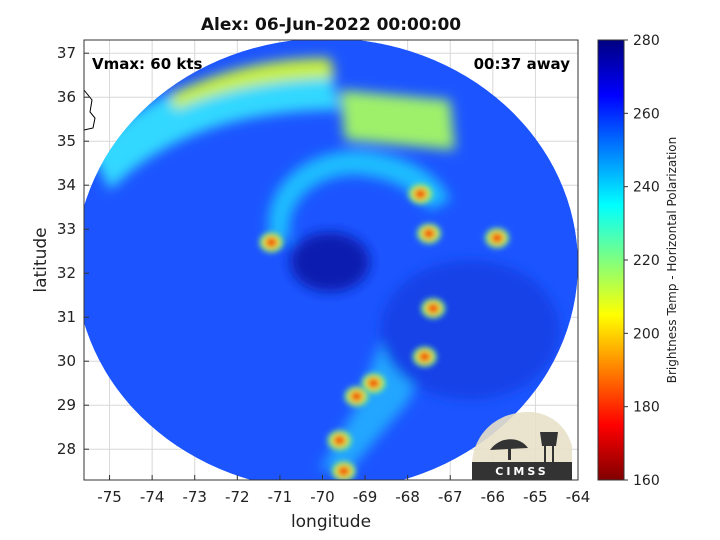  Describe the element at coordinates (343, 490) in the screenshot. I see `x-axis: -75 -74 -73 -72 -71 -70 -69 -68 -67 -66 -65 -64` at that location.